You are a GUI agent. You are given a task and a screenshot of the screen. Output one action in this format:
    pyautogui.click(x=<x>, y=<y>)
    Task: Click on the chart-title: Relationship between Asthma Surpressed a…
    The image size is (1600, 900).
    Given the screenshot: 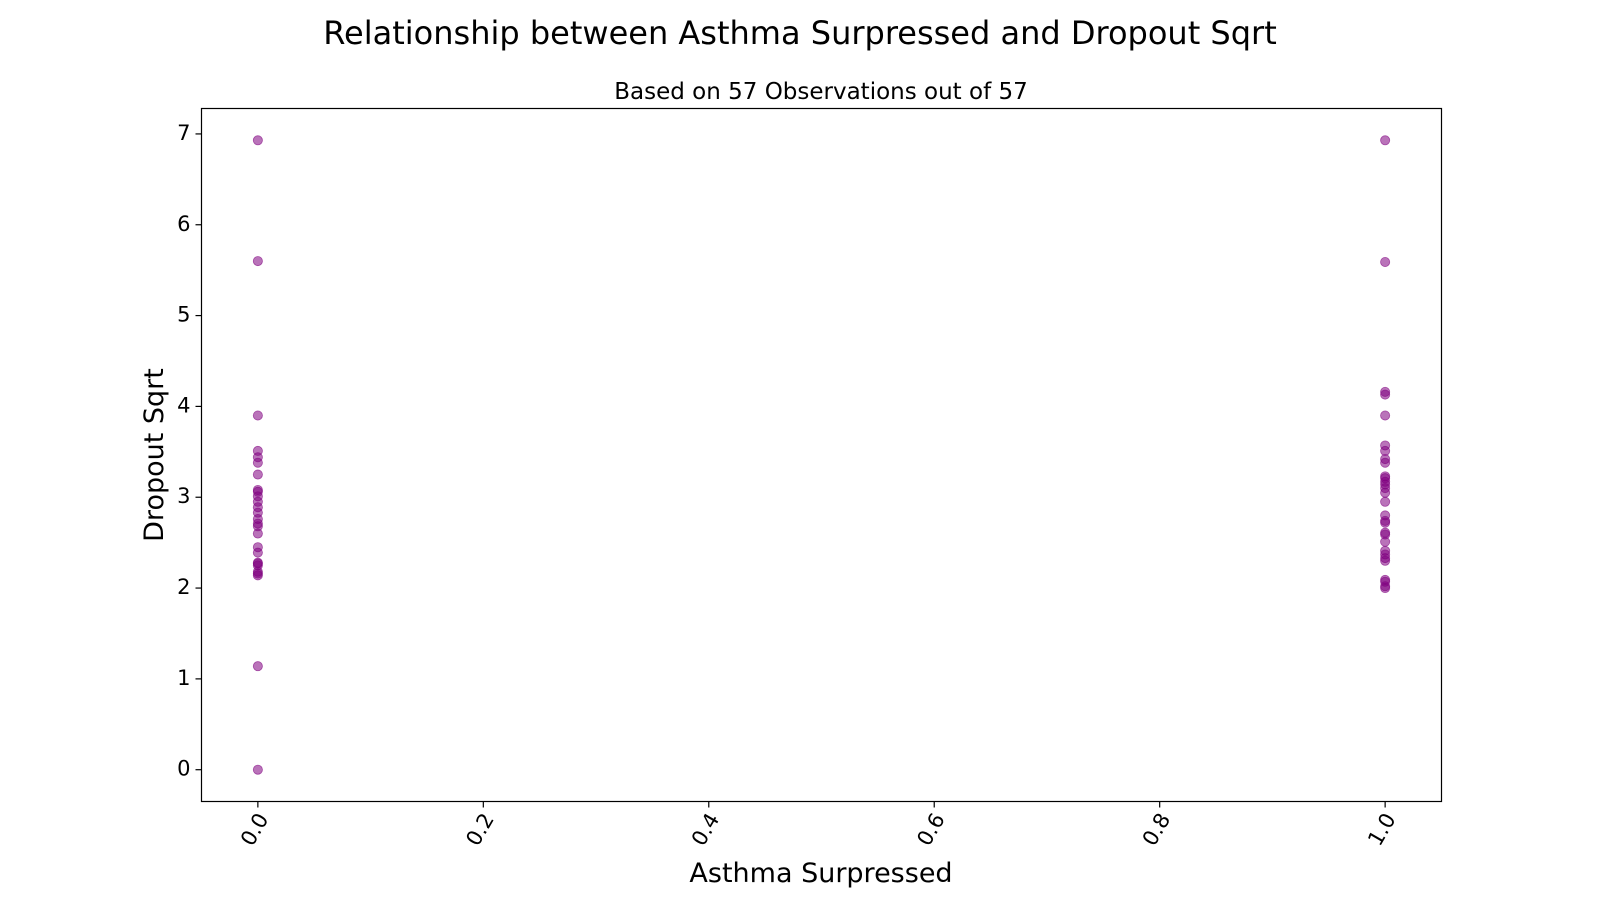 What is the action you would take?
    pyautogui.click(x=799, y=33)
    